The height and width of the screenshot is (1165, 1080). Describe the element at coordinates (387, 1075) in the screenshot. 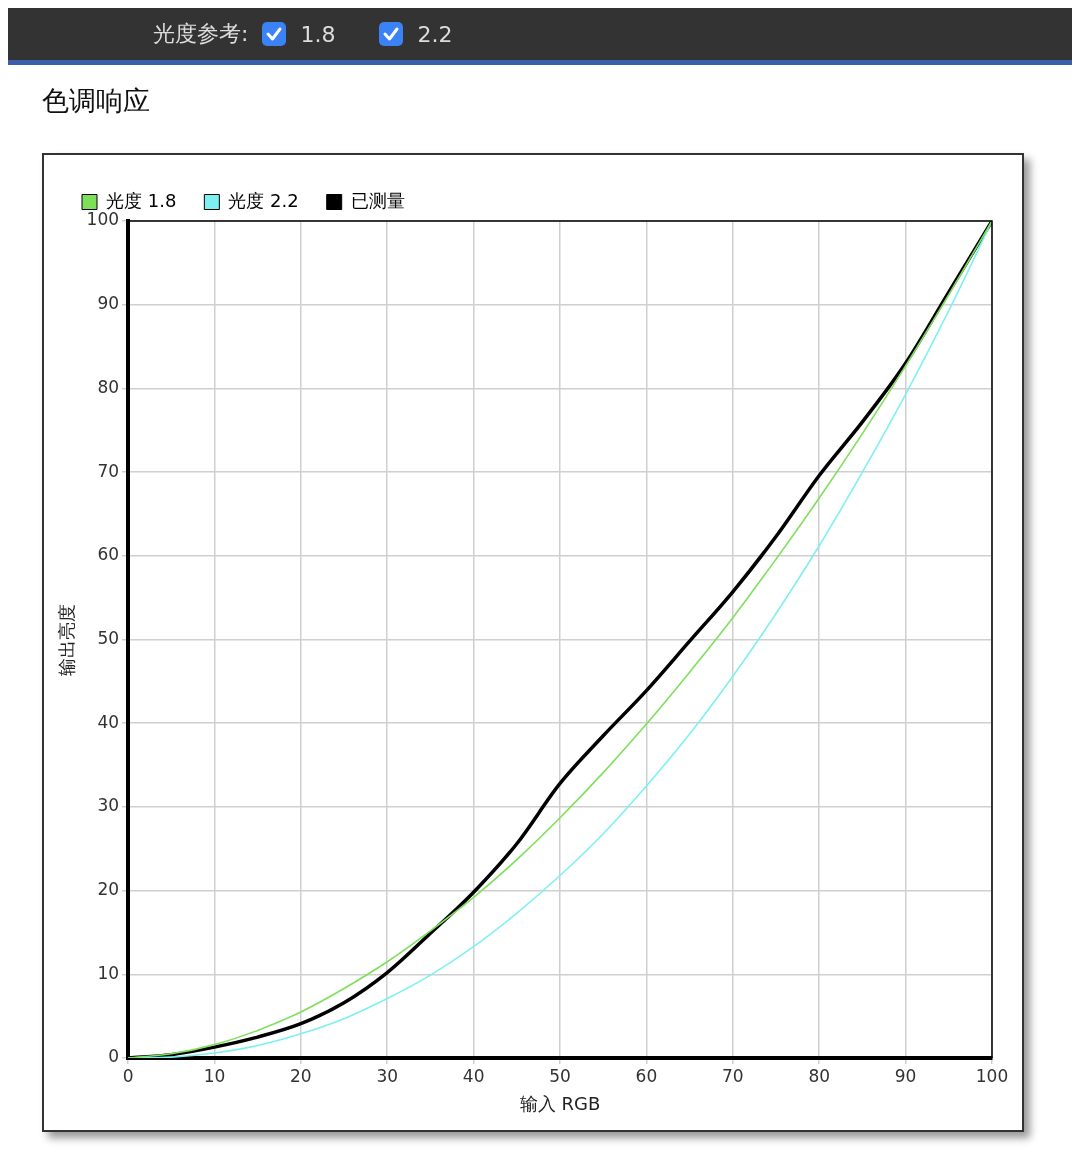

I see `x-tick-label: 30` at that location.